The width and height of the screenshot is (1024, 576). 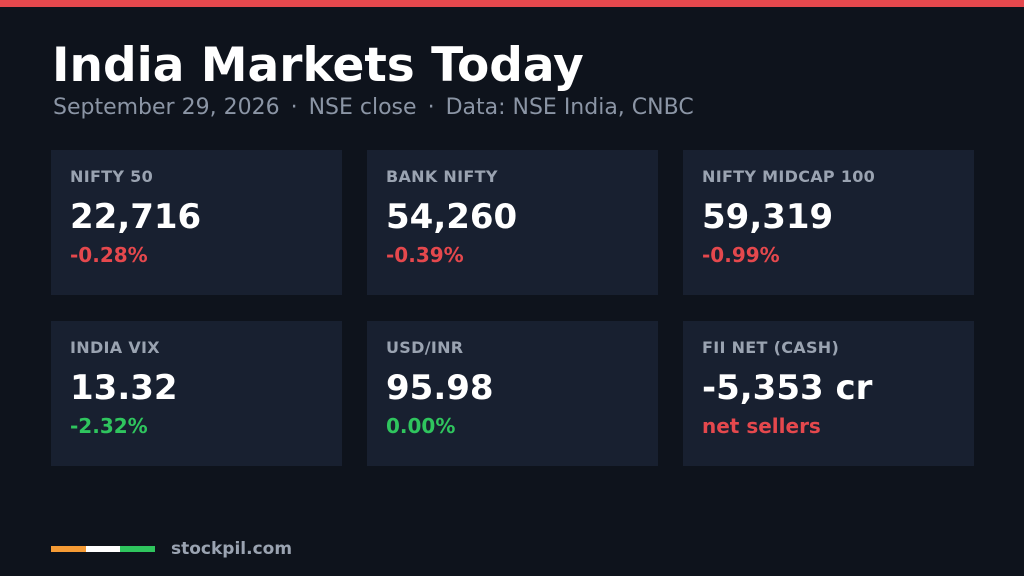 What do you see at coordinates (115, 347) in the screenshot?
I see `card-label: INDIA VIX` at bounding box center [115, 347].